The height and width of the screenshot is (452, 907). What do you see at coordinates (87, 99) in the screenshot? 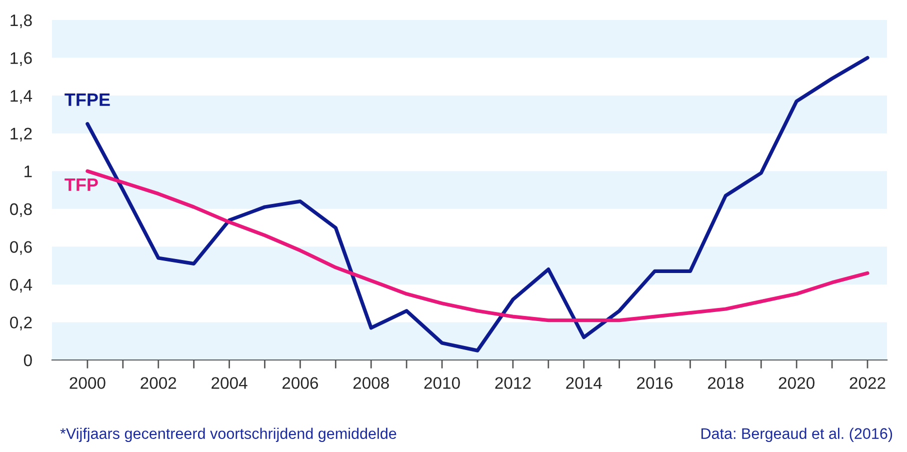
I see `series-label: TFPE` at bounding box center [87, 99].